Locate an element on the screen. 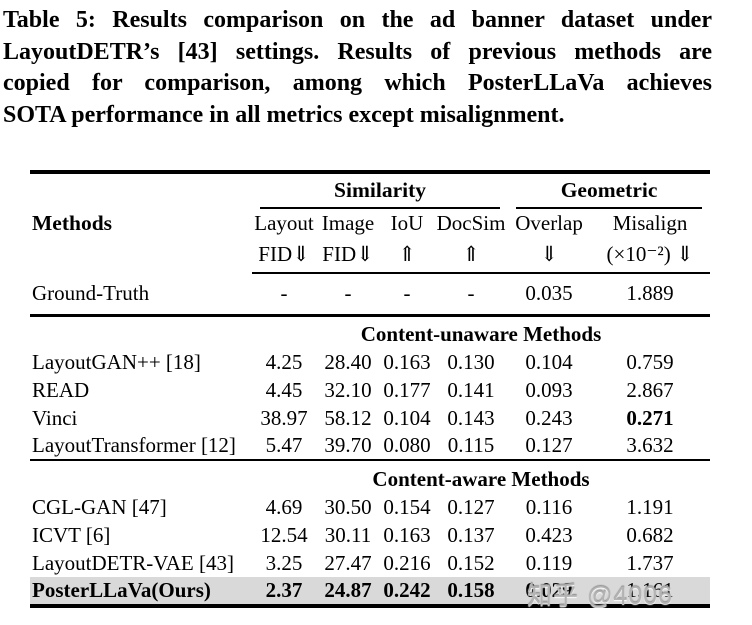 Image resolution: width=752 pixels, height=625 pixels. cell-overlap: 0.423 is located at coordinates (549, 534).